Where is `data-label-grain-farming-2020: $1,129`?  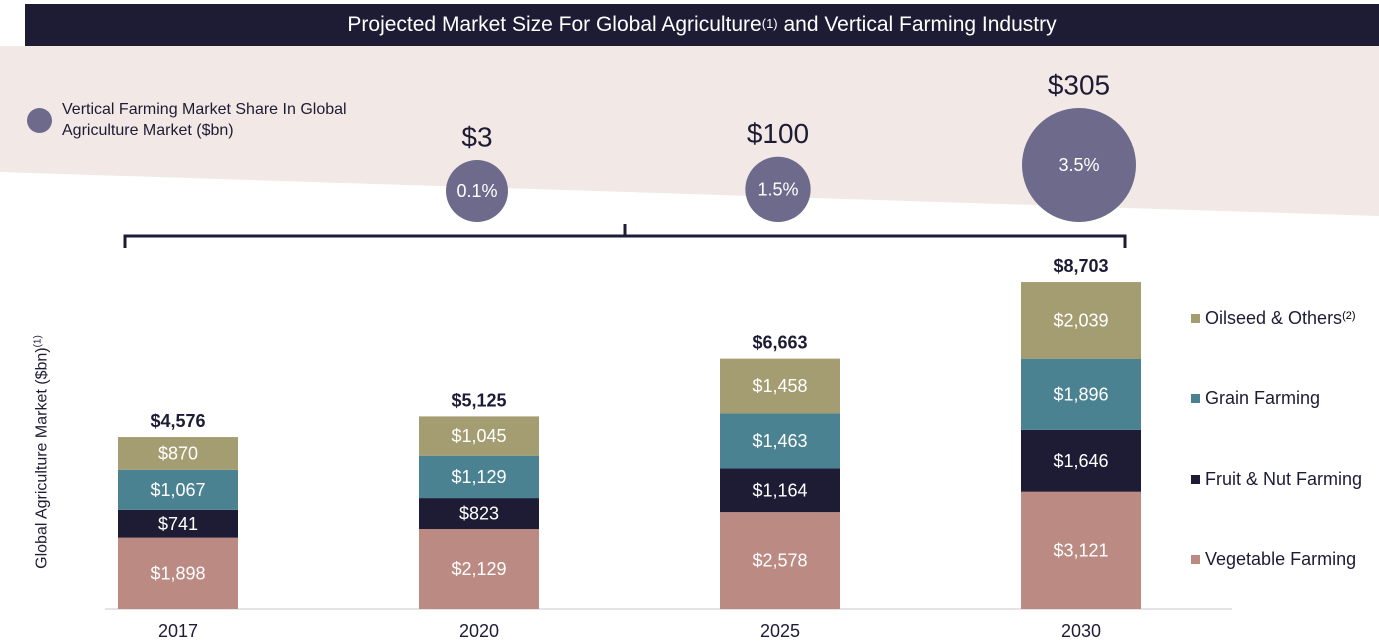 data-label-grain-farming-2020: $1,129 is located at coordinates (478, 477).